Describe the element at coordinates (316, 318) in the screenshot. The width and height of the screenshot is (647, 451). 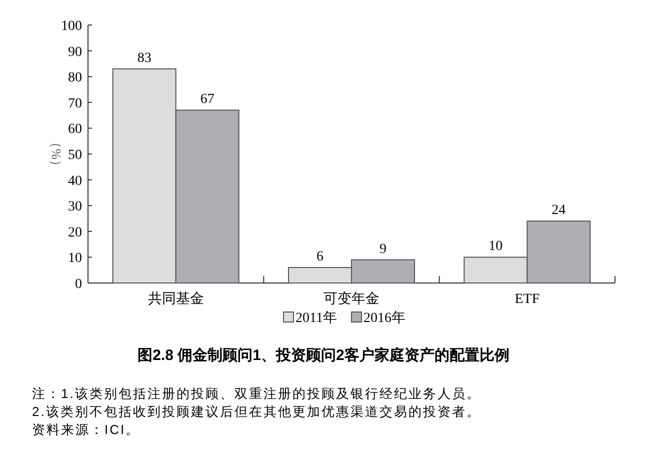
I see `legend-label: 2011年` at that location.